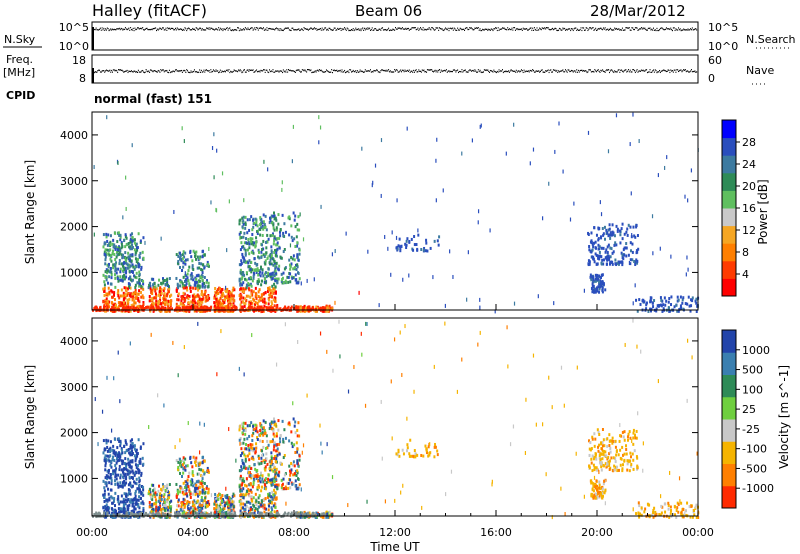  I want to click on nsky-left-bottom: 10^0, so click(74, 46).